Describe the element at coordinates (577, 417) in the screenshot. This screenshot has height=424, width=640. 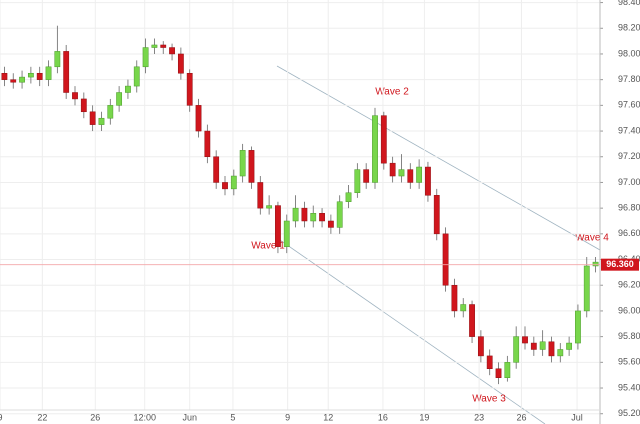
I see `x-tick-label: Jul` at that location.